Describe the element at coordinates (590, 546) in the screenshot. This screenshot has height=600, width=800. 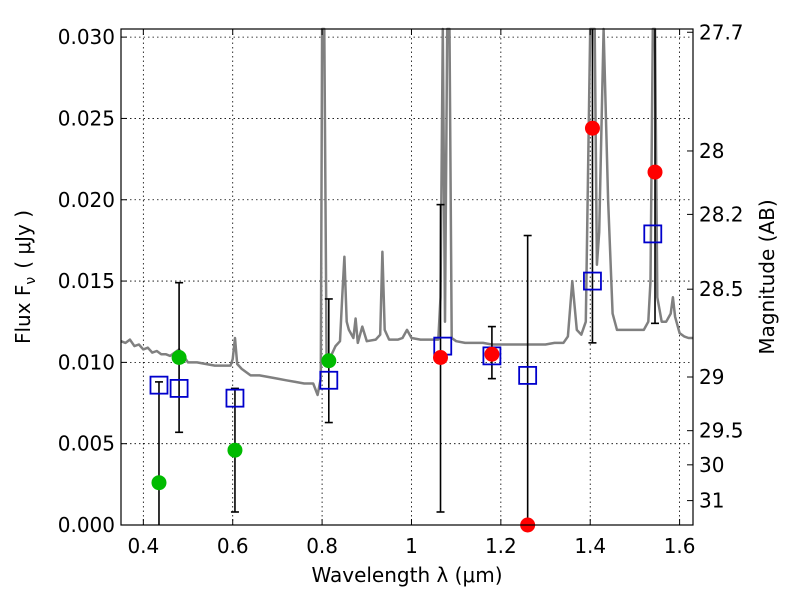
I see `x-tick-label: 1.4` at that location.